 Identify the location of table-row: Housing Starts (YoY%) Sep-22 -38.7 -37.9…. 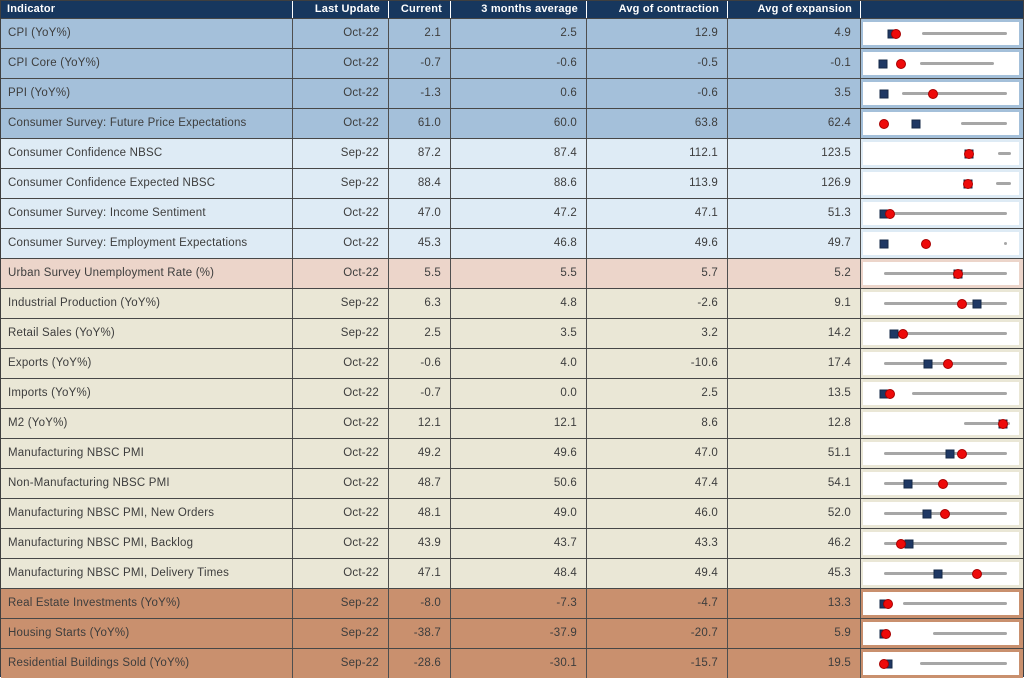
(512, 633).